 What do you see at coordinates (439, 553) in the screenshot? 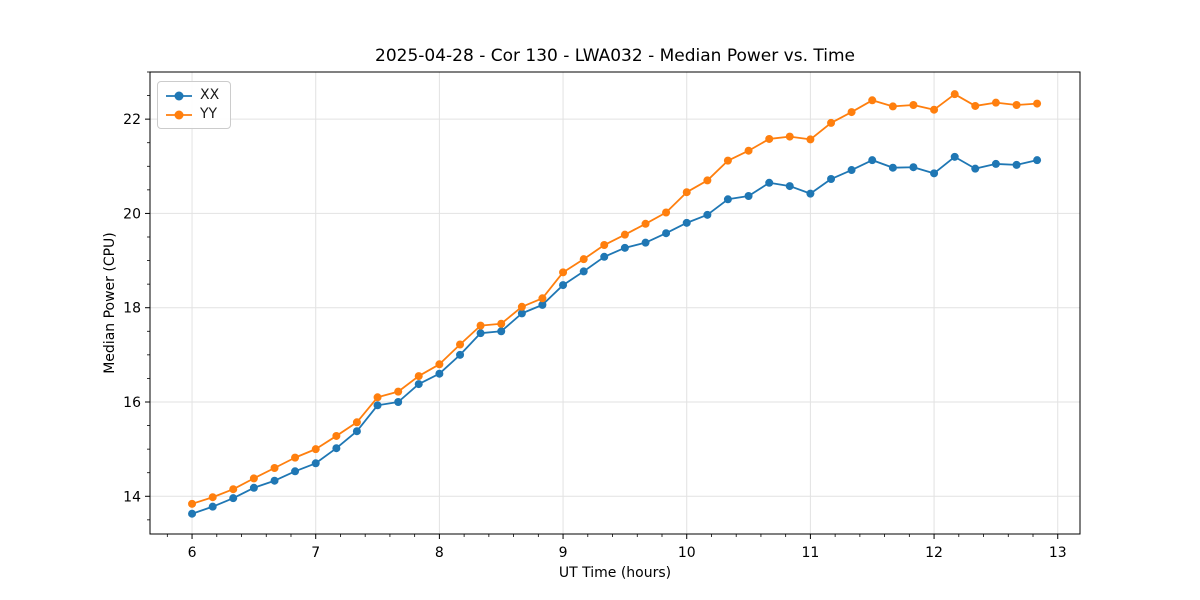
I see `x-tick-label: 8` at bounding box center [439, 553].